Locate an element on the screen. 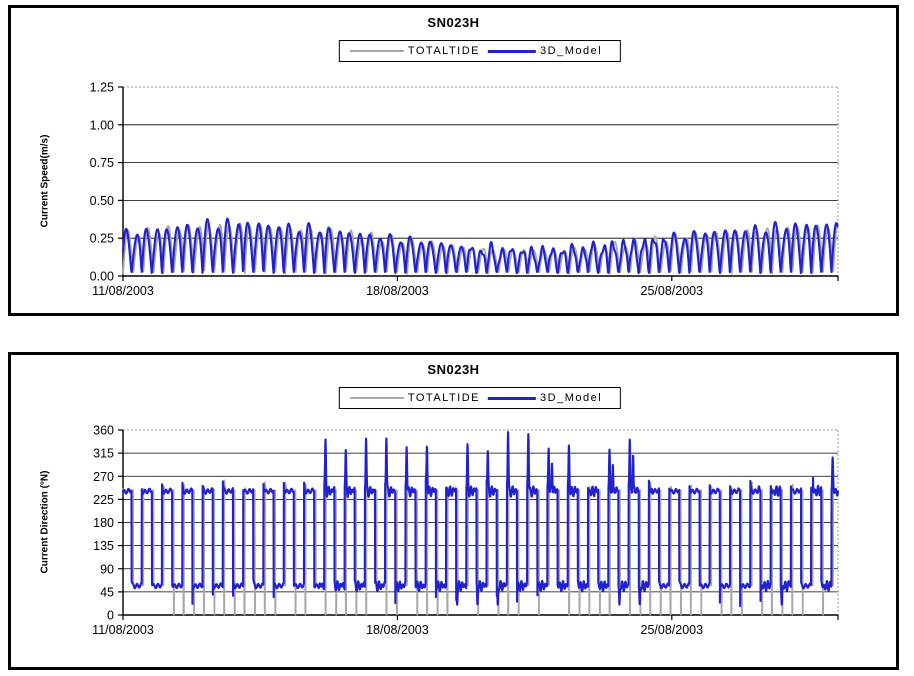  y-tick-label: 0.25 is located at coordinates (102, 239).